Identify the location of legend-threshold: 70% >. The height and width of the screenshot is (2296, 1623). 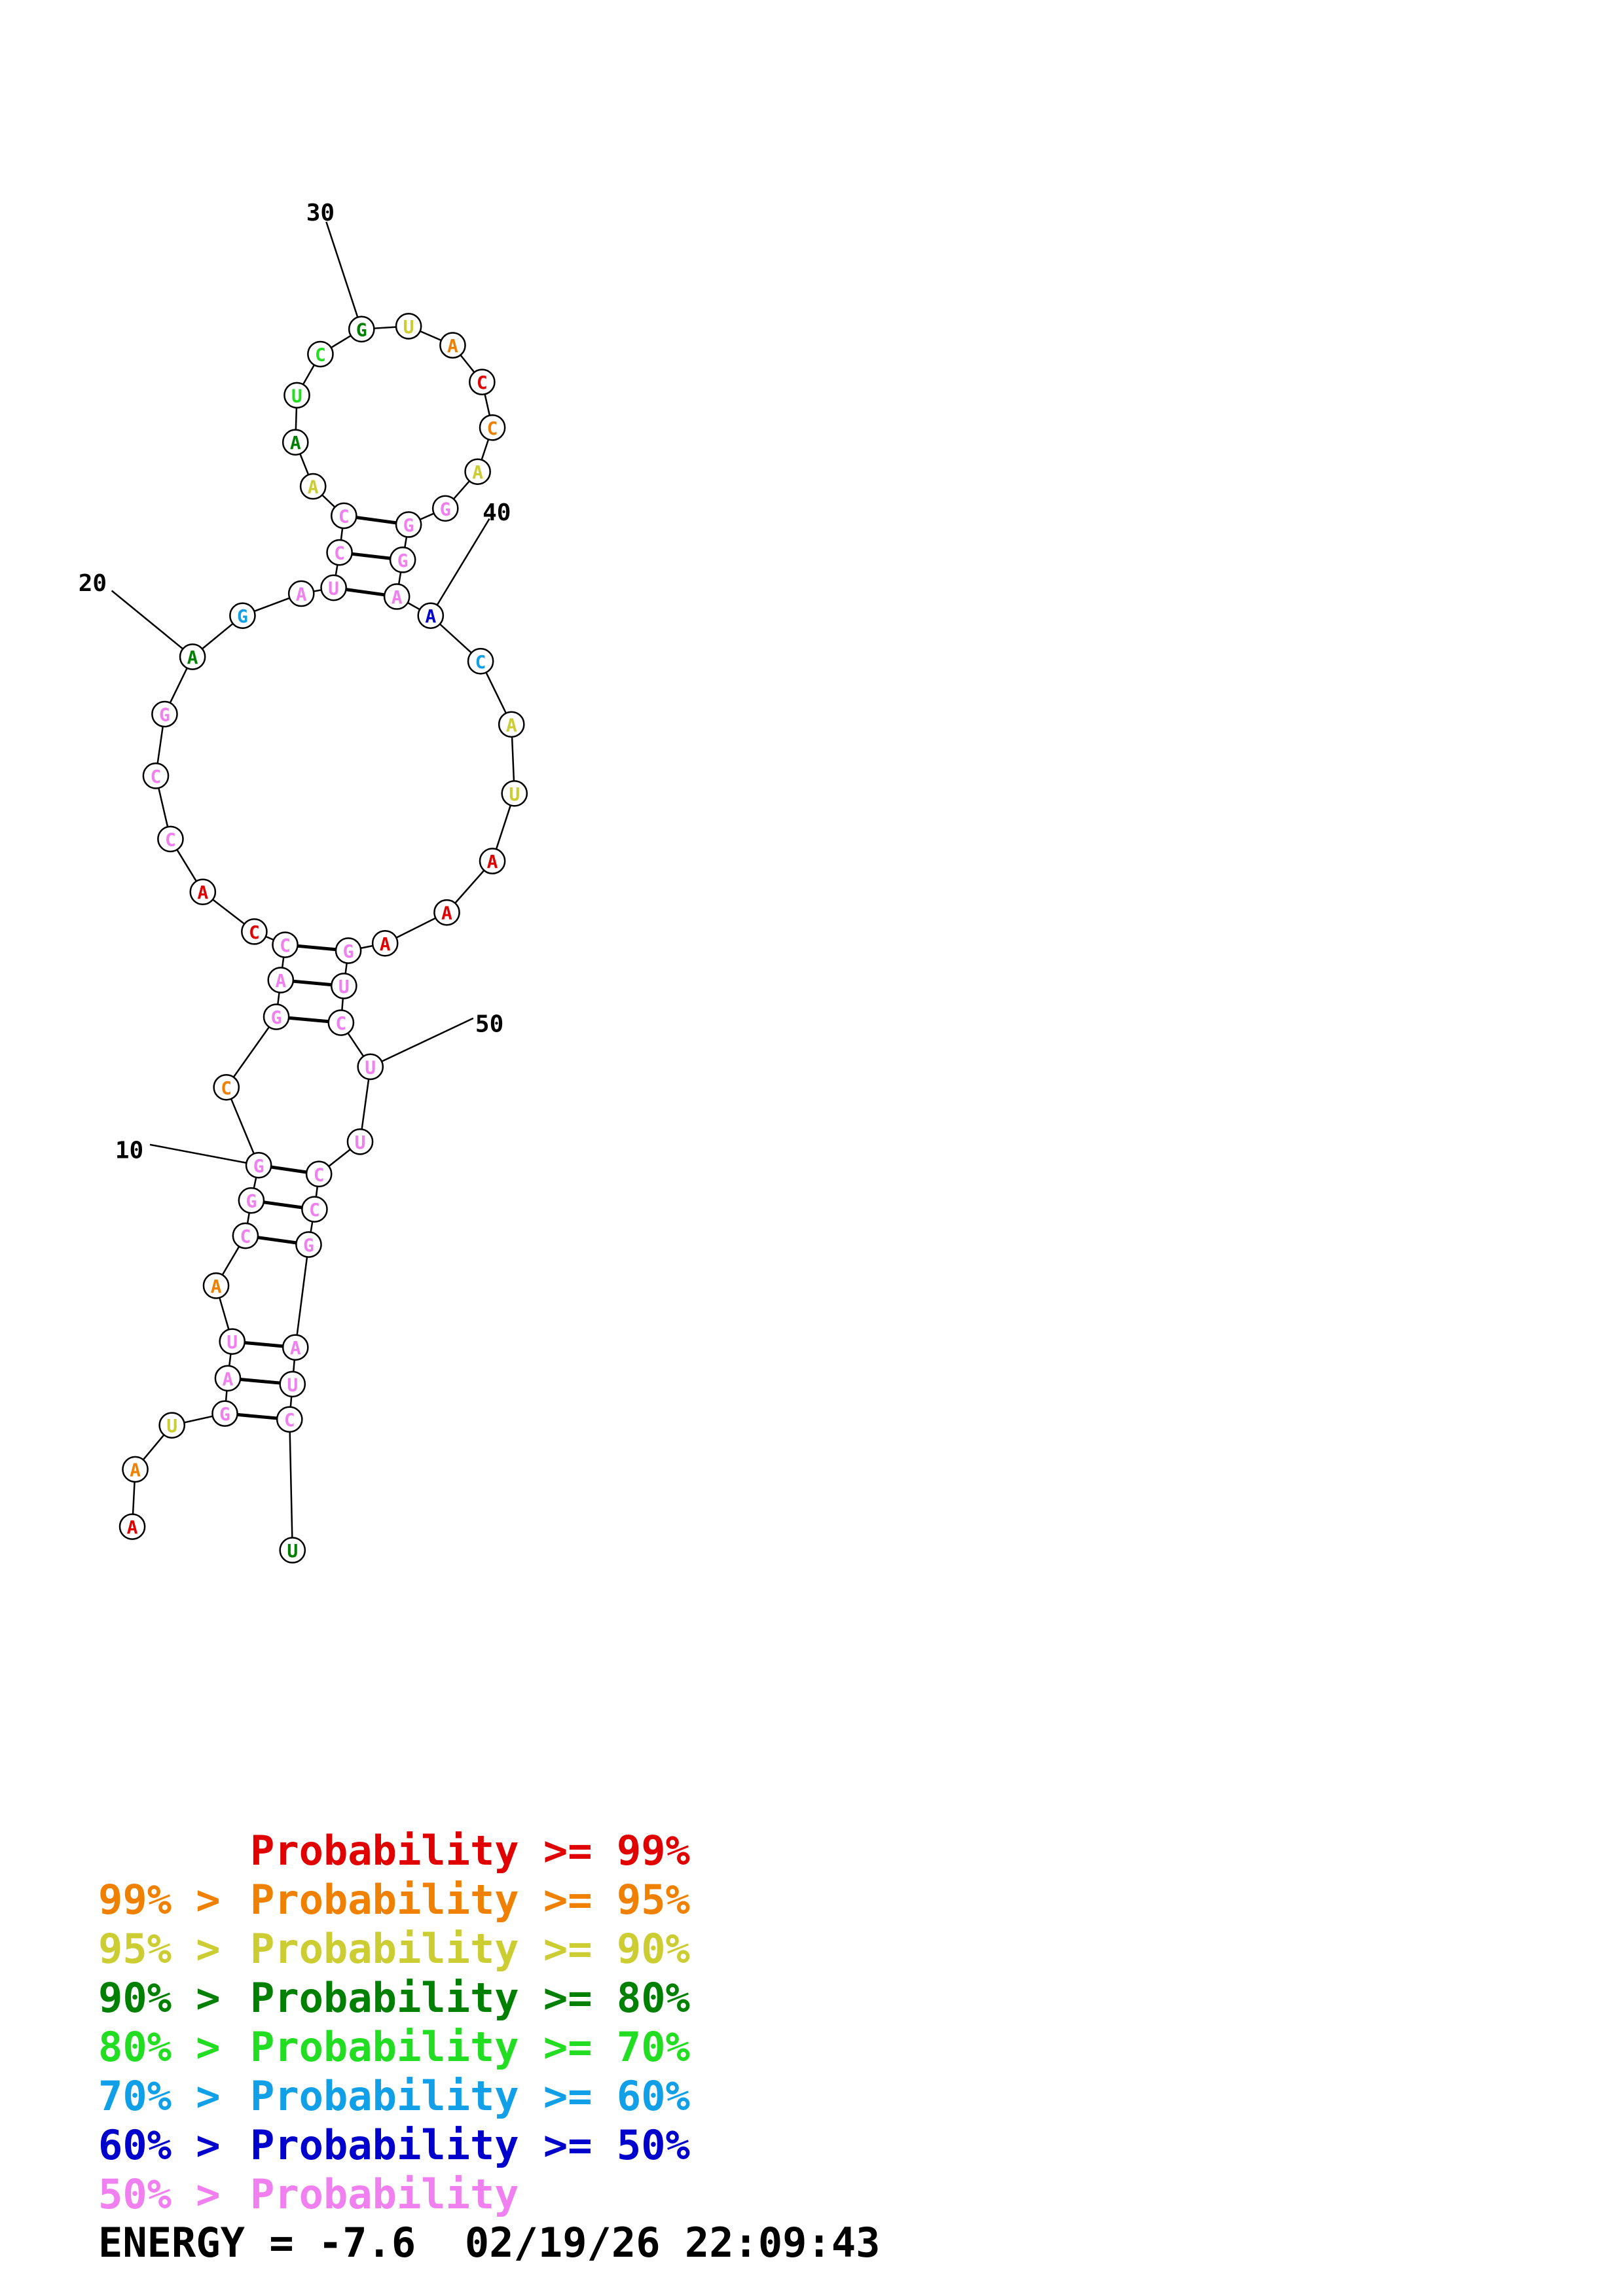
(159, 2096).